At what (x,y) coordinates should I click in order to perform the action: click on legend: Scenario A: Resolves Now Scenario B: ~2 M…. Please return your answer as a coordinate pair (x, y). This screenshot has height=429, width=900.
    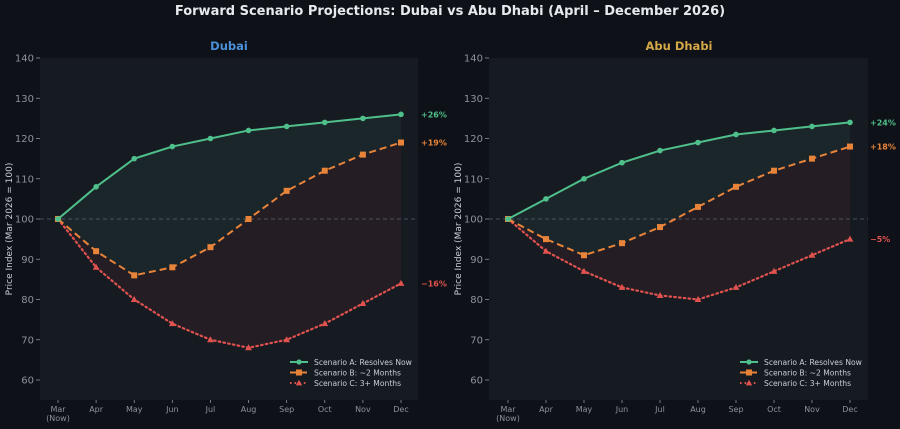
    Looking at the image, I should click on (351, 373).